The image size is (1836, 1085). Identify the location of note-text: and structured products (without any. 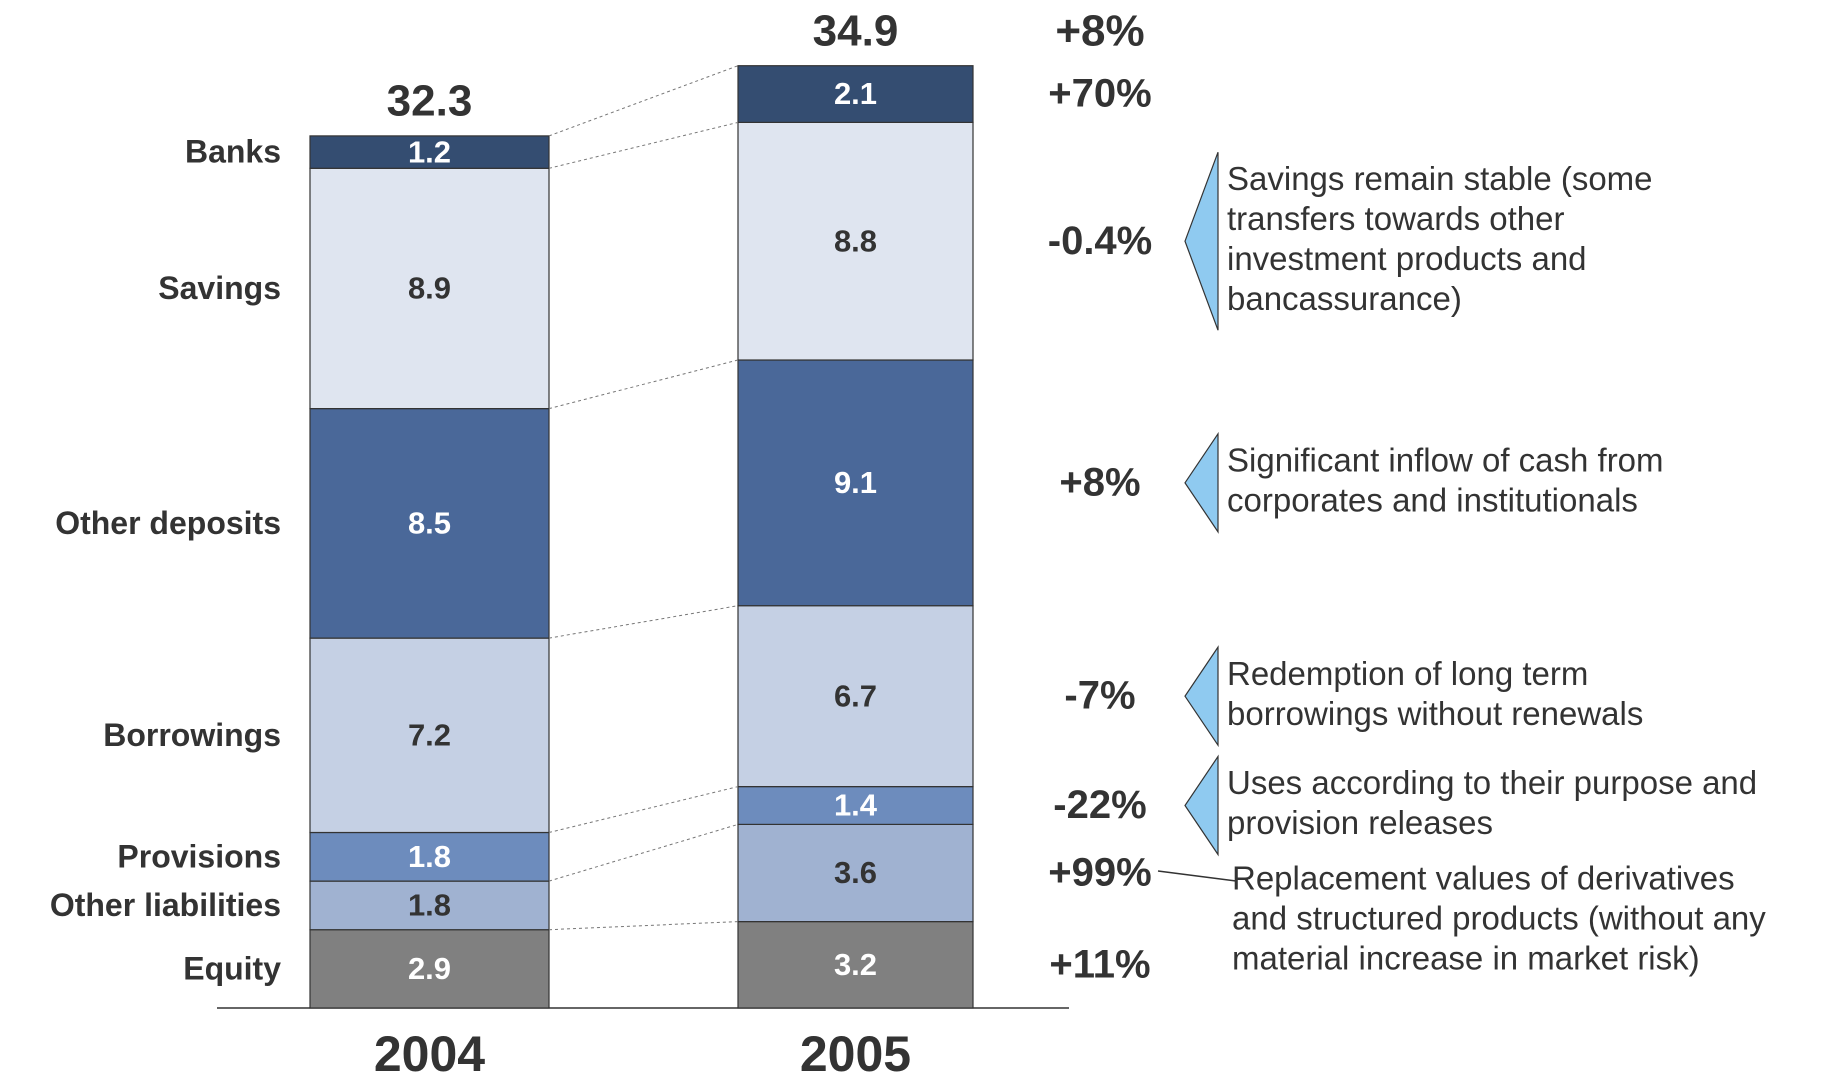
(1499, 918).